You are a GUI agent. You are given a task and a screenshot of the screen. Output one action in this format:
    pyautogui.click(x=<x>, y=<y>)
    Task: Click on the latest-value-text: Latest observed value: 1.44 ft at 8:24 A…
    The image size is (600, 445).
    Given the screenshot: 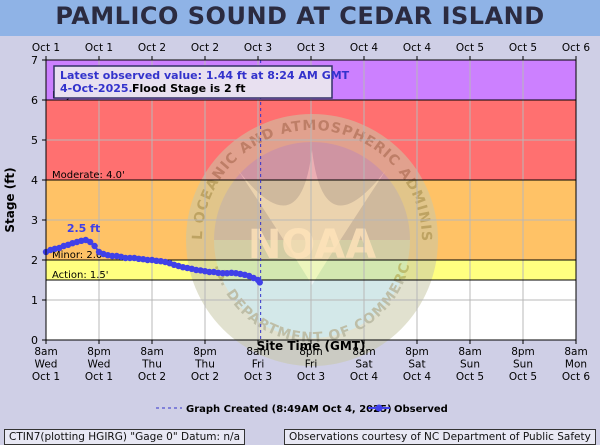 What is the action you would take?
    pyautogui.click(x=205, y=75)
    